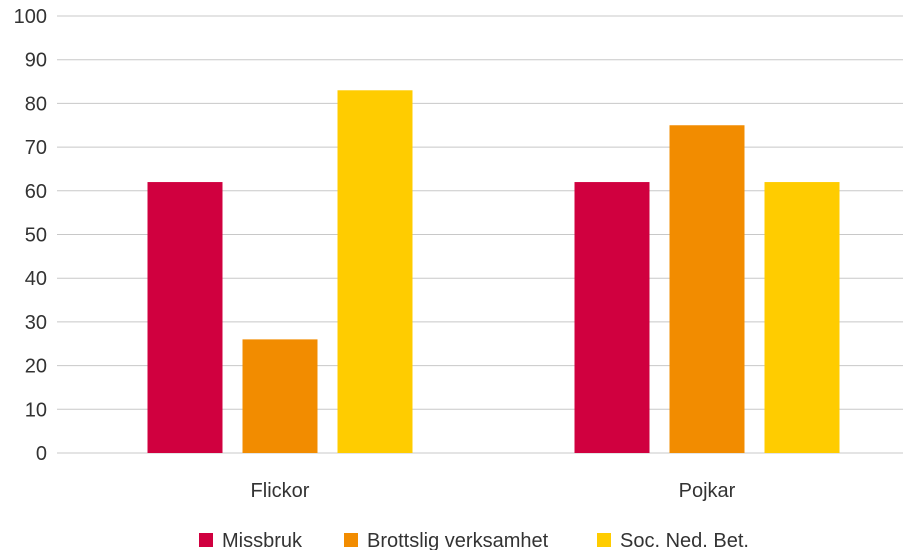  What do you see at coordinates (458, 540) in the screenshot?
I see `legend-label: Brottslig verksamhet` at bounding box center [458, 540].